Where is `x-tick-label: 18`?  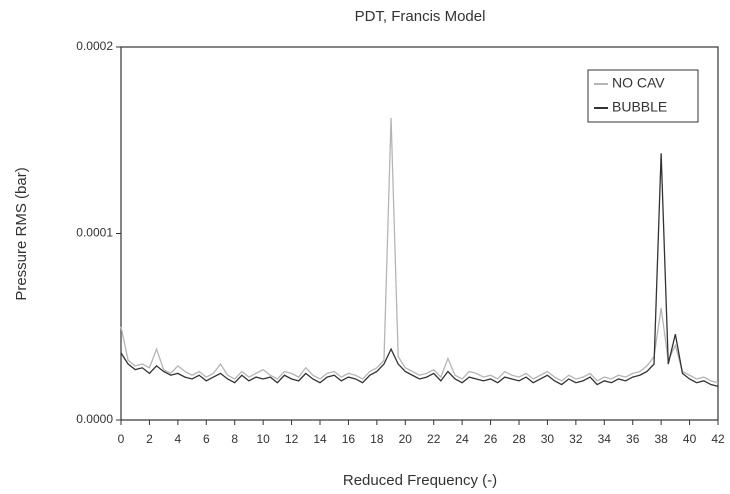
x-tick-label: 18 is located at coordinates (377, 439).